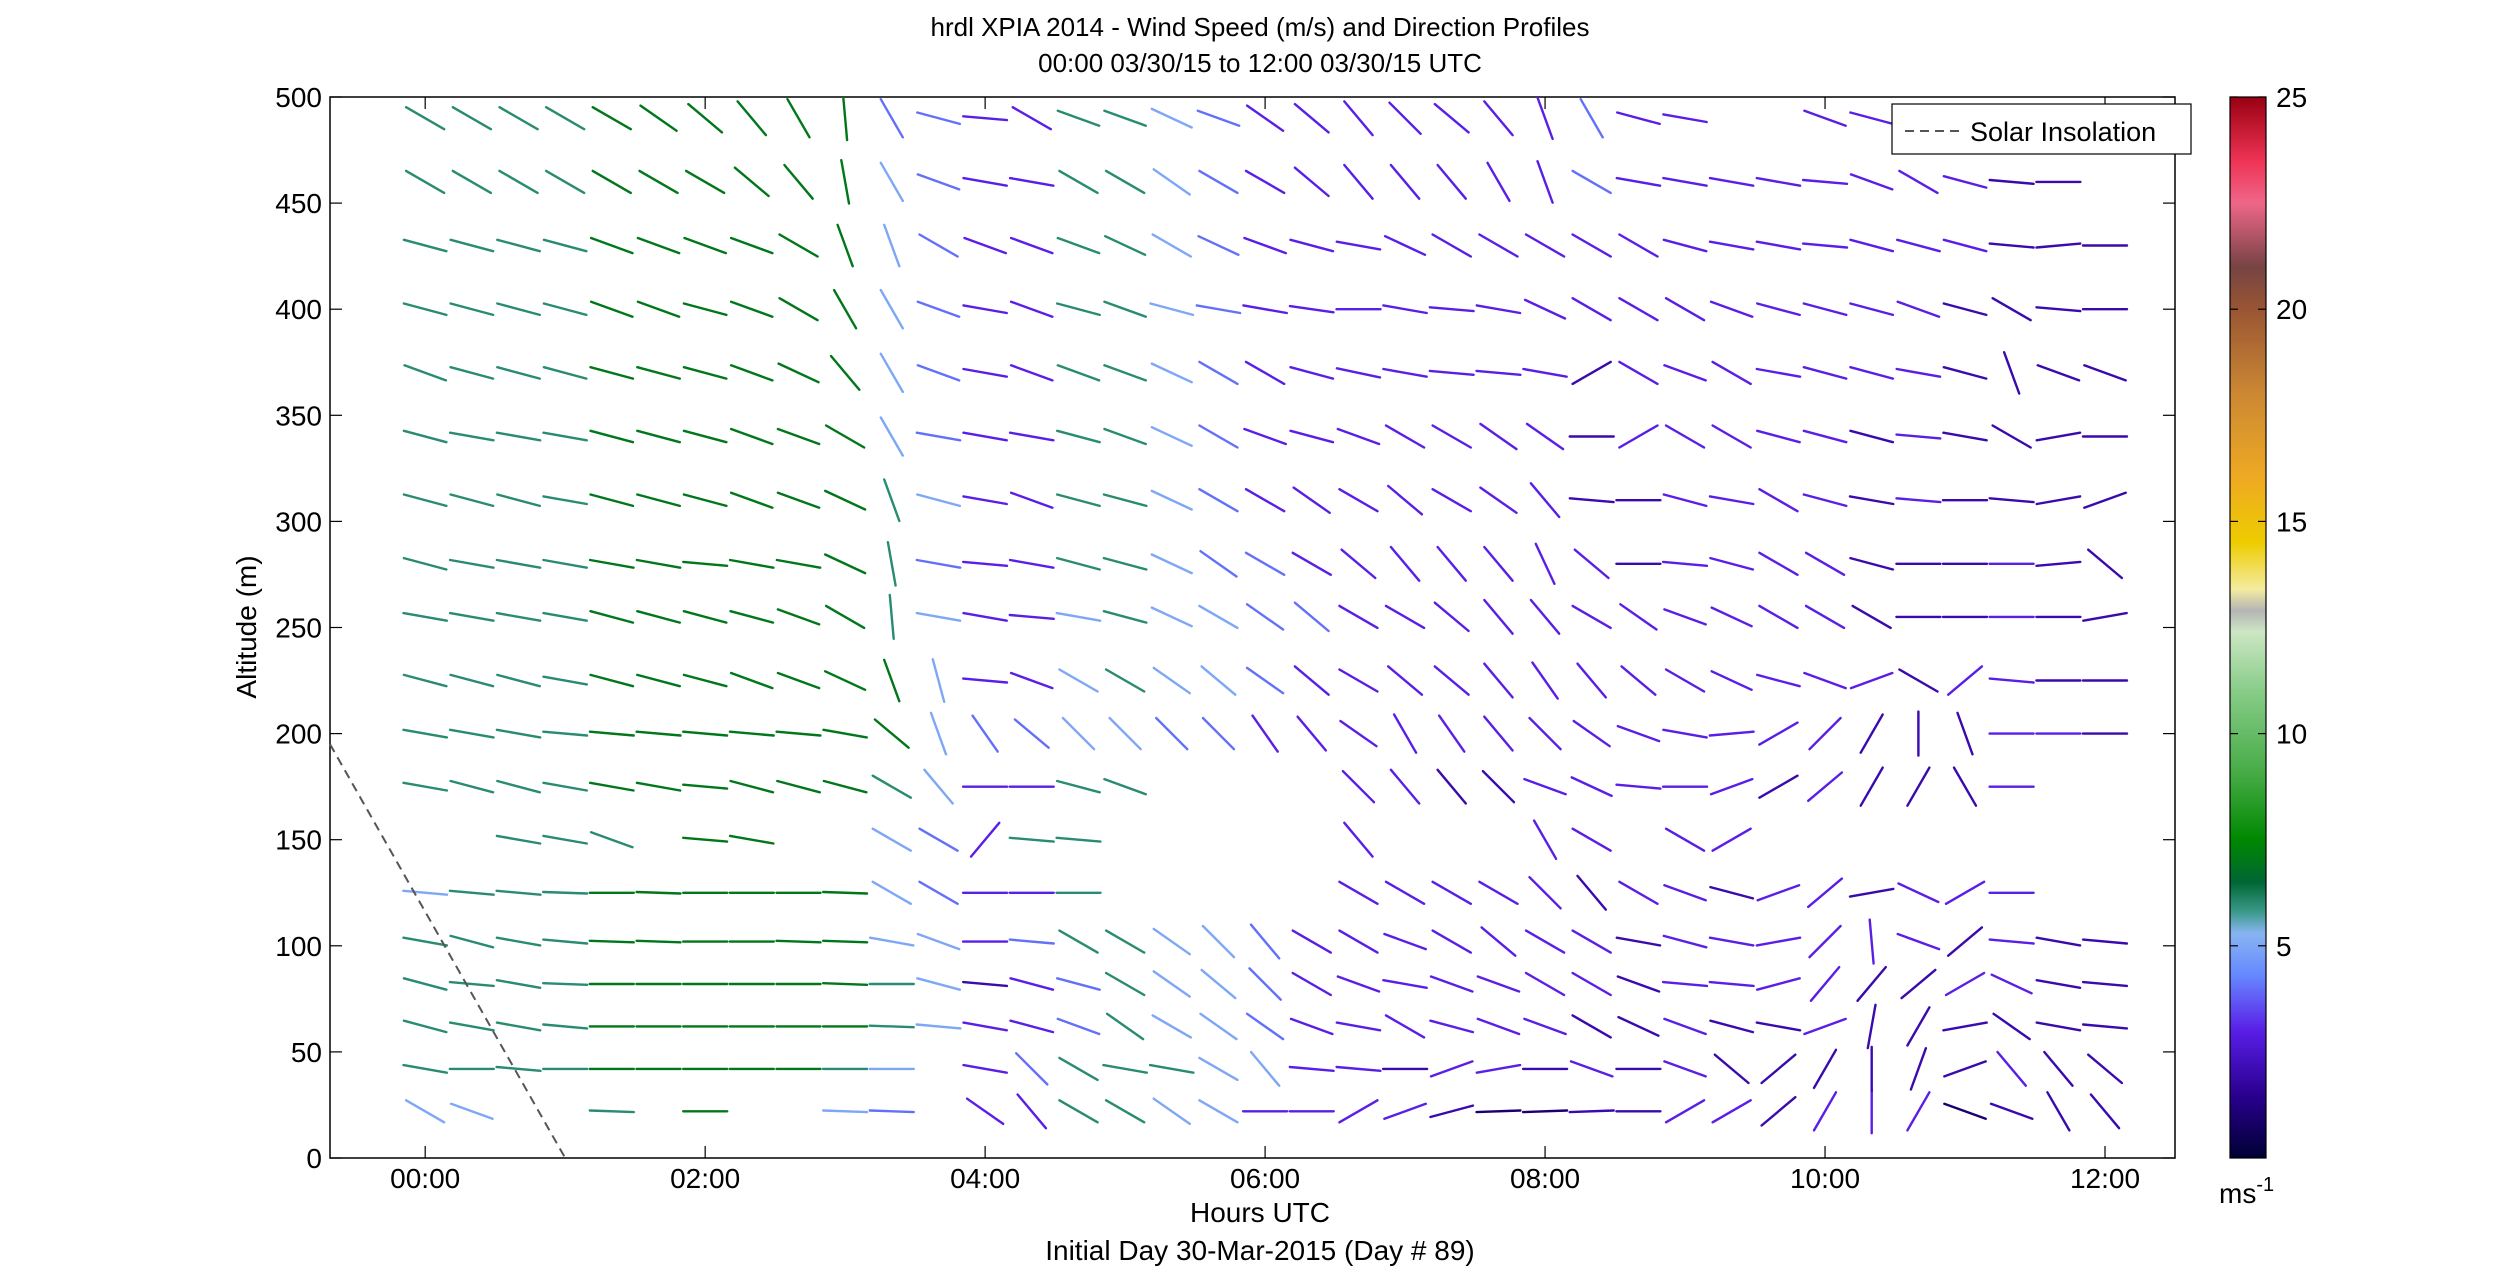 The height and width of the screenshot is (1282, 2515). What do you see at coordinates (425, 1178) in the screenshot?
I see `x-tick-label: 00:00` at bounding box center [425, 1178].